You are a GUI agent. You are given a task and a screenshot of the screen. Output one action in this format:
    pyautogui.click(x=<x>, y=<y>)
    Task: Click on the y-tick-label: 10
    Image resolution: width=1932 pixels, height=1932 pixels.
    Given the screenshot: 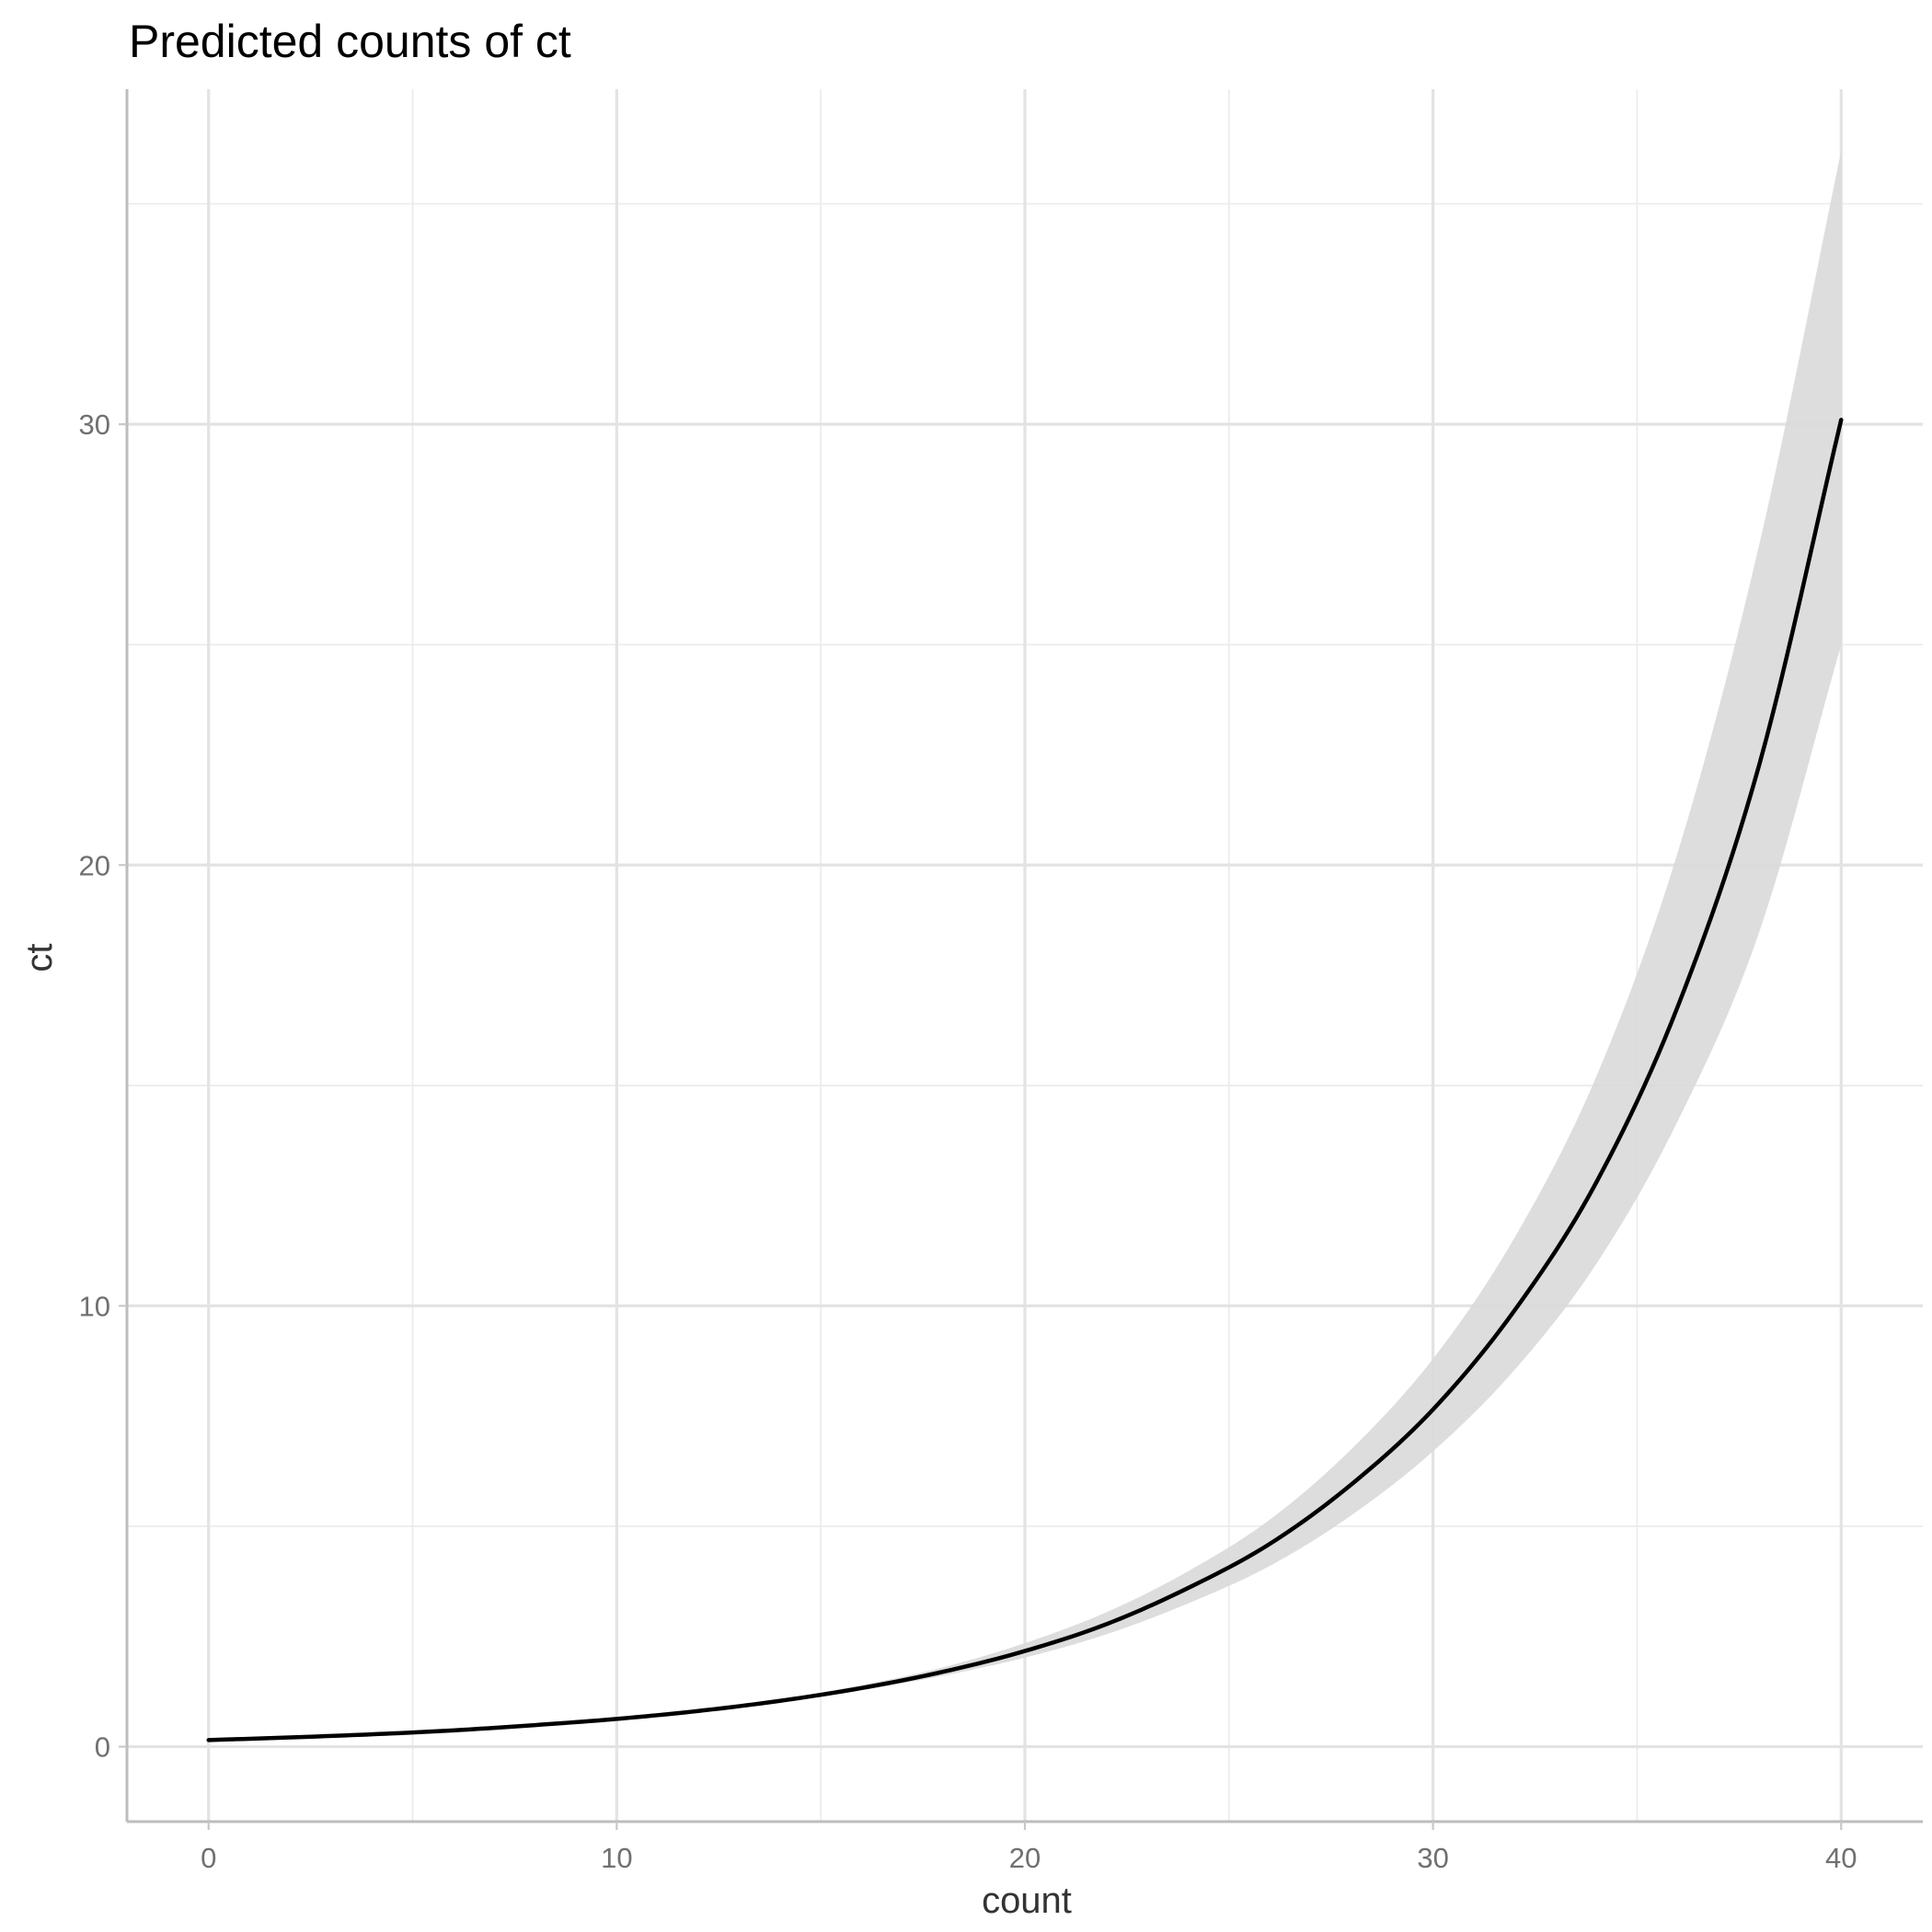 What is the action you would take?
    pyautogui.click(x=94, y=1306)
    